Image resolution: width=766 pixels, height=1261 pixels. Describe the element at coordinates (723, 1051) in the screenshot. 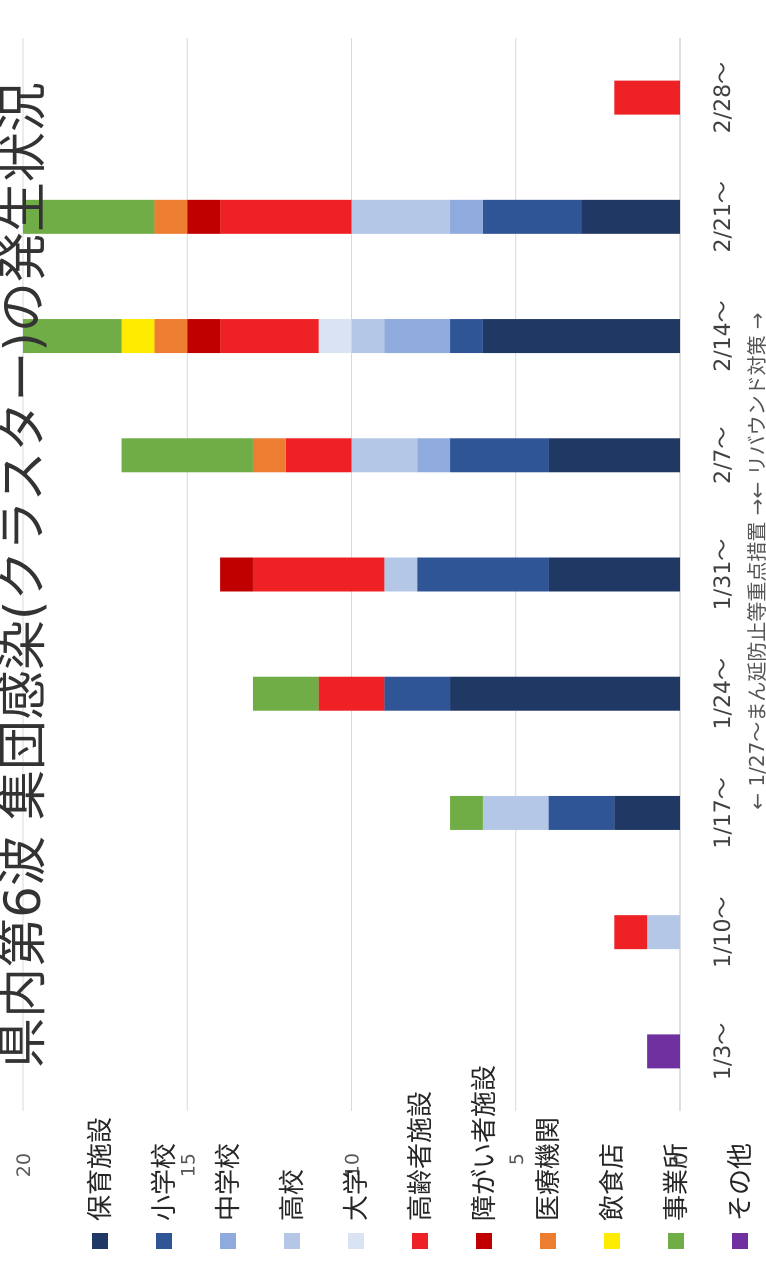

I see `category-label: 1/3〜` at that location.